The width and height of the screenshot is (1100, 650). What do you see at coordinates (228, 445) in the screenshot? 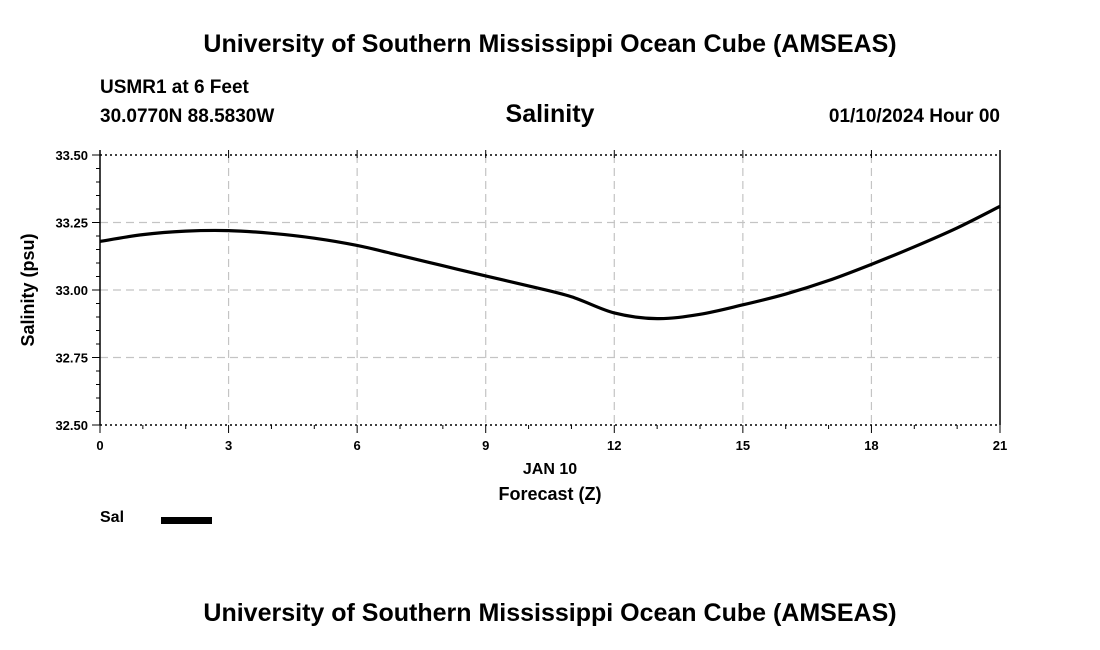
I see `x-tick-label: 3` at bounding box center [228, 445].